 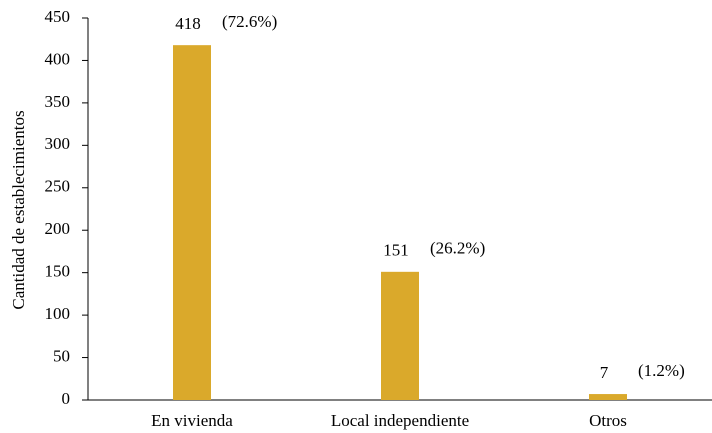 I want to click on y-tick-label: 50, so click(x=61, y=355).